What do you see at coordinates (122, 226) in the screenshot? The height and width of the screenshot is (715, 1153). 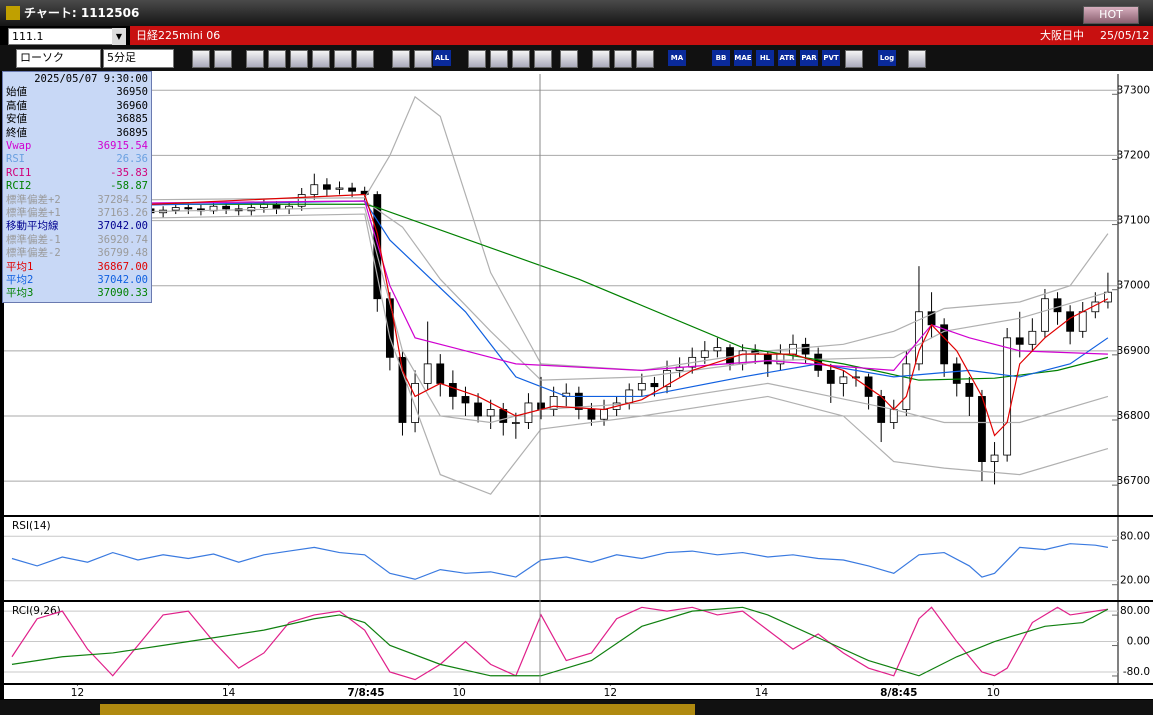 I see `info-value: 37042.00` at bounding box center [122, 226].